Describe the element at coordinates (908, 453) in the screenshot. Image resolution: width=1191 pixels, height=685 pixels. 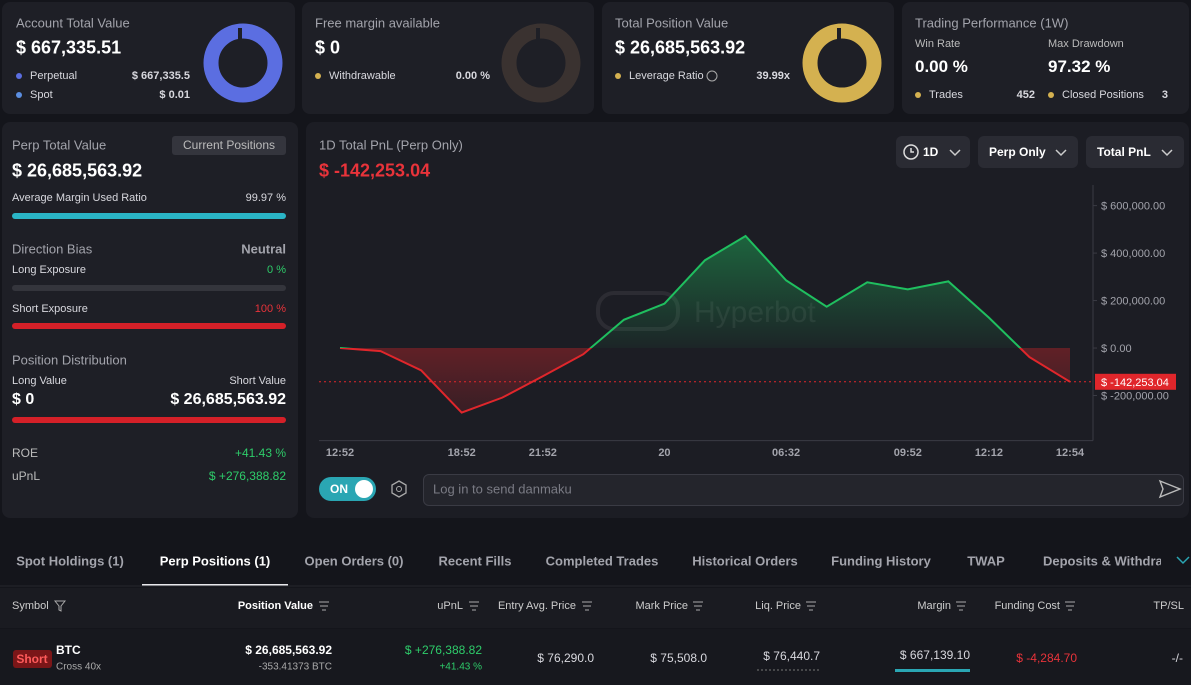
I see `x-tick-label: 09:52` at that location.